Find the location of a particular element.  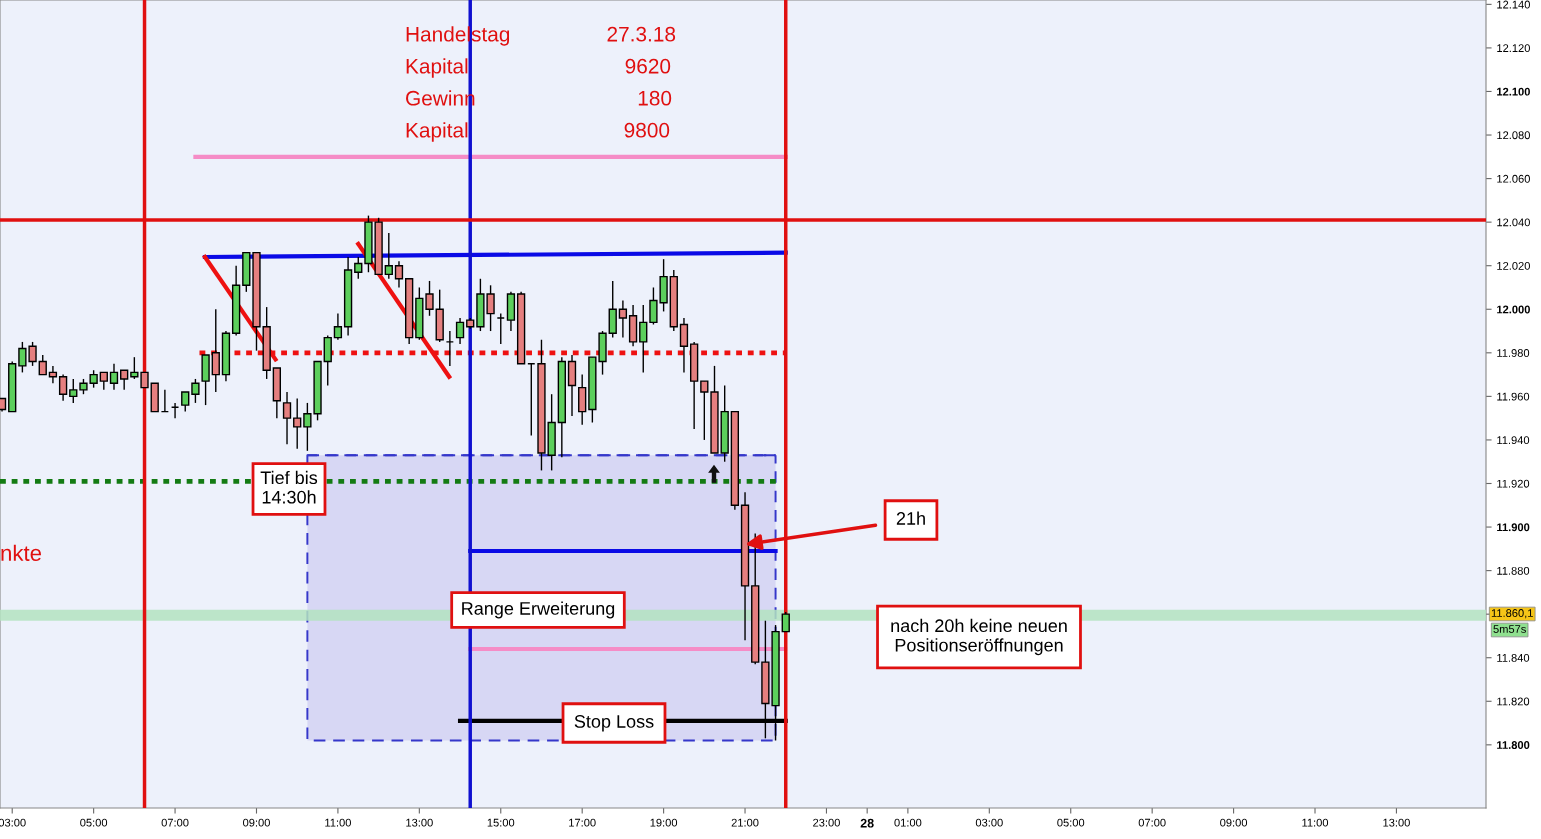

y-tick-label: 11.880 is located at coordinates (1513, 570).